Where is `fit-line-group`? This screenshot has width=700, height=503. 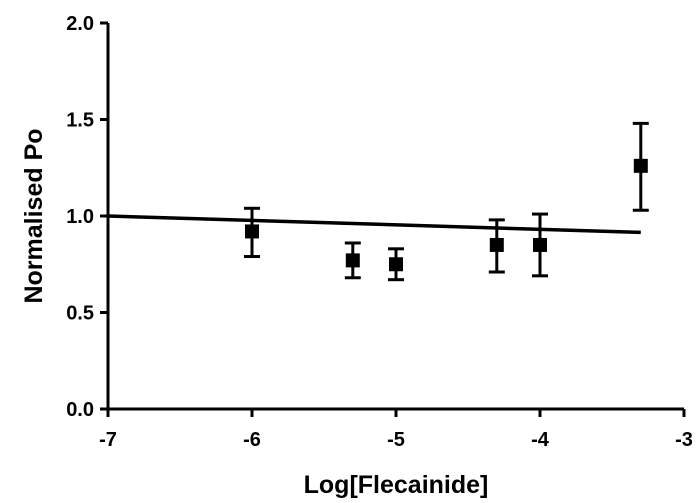 fit-line-group is located at coordinates (374, 224).